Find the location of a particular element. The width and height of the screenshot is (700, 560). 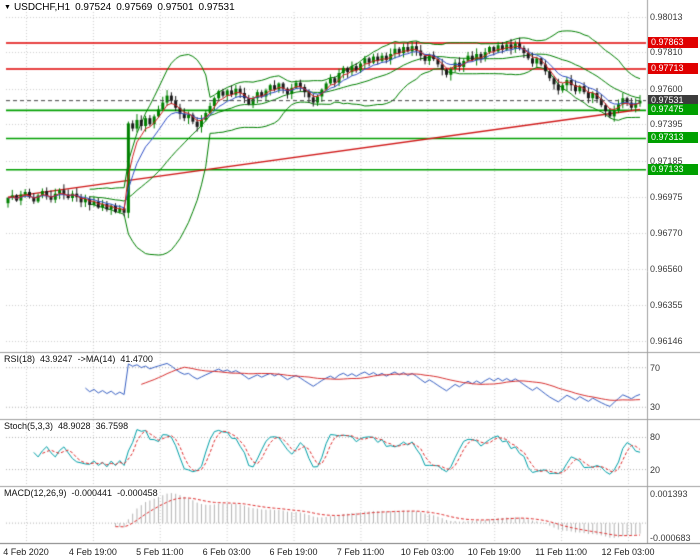

time-axis-label: 6 Feb 19:00 is located at coordinates (293, 552).